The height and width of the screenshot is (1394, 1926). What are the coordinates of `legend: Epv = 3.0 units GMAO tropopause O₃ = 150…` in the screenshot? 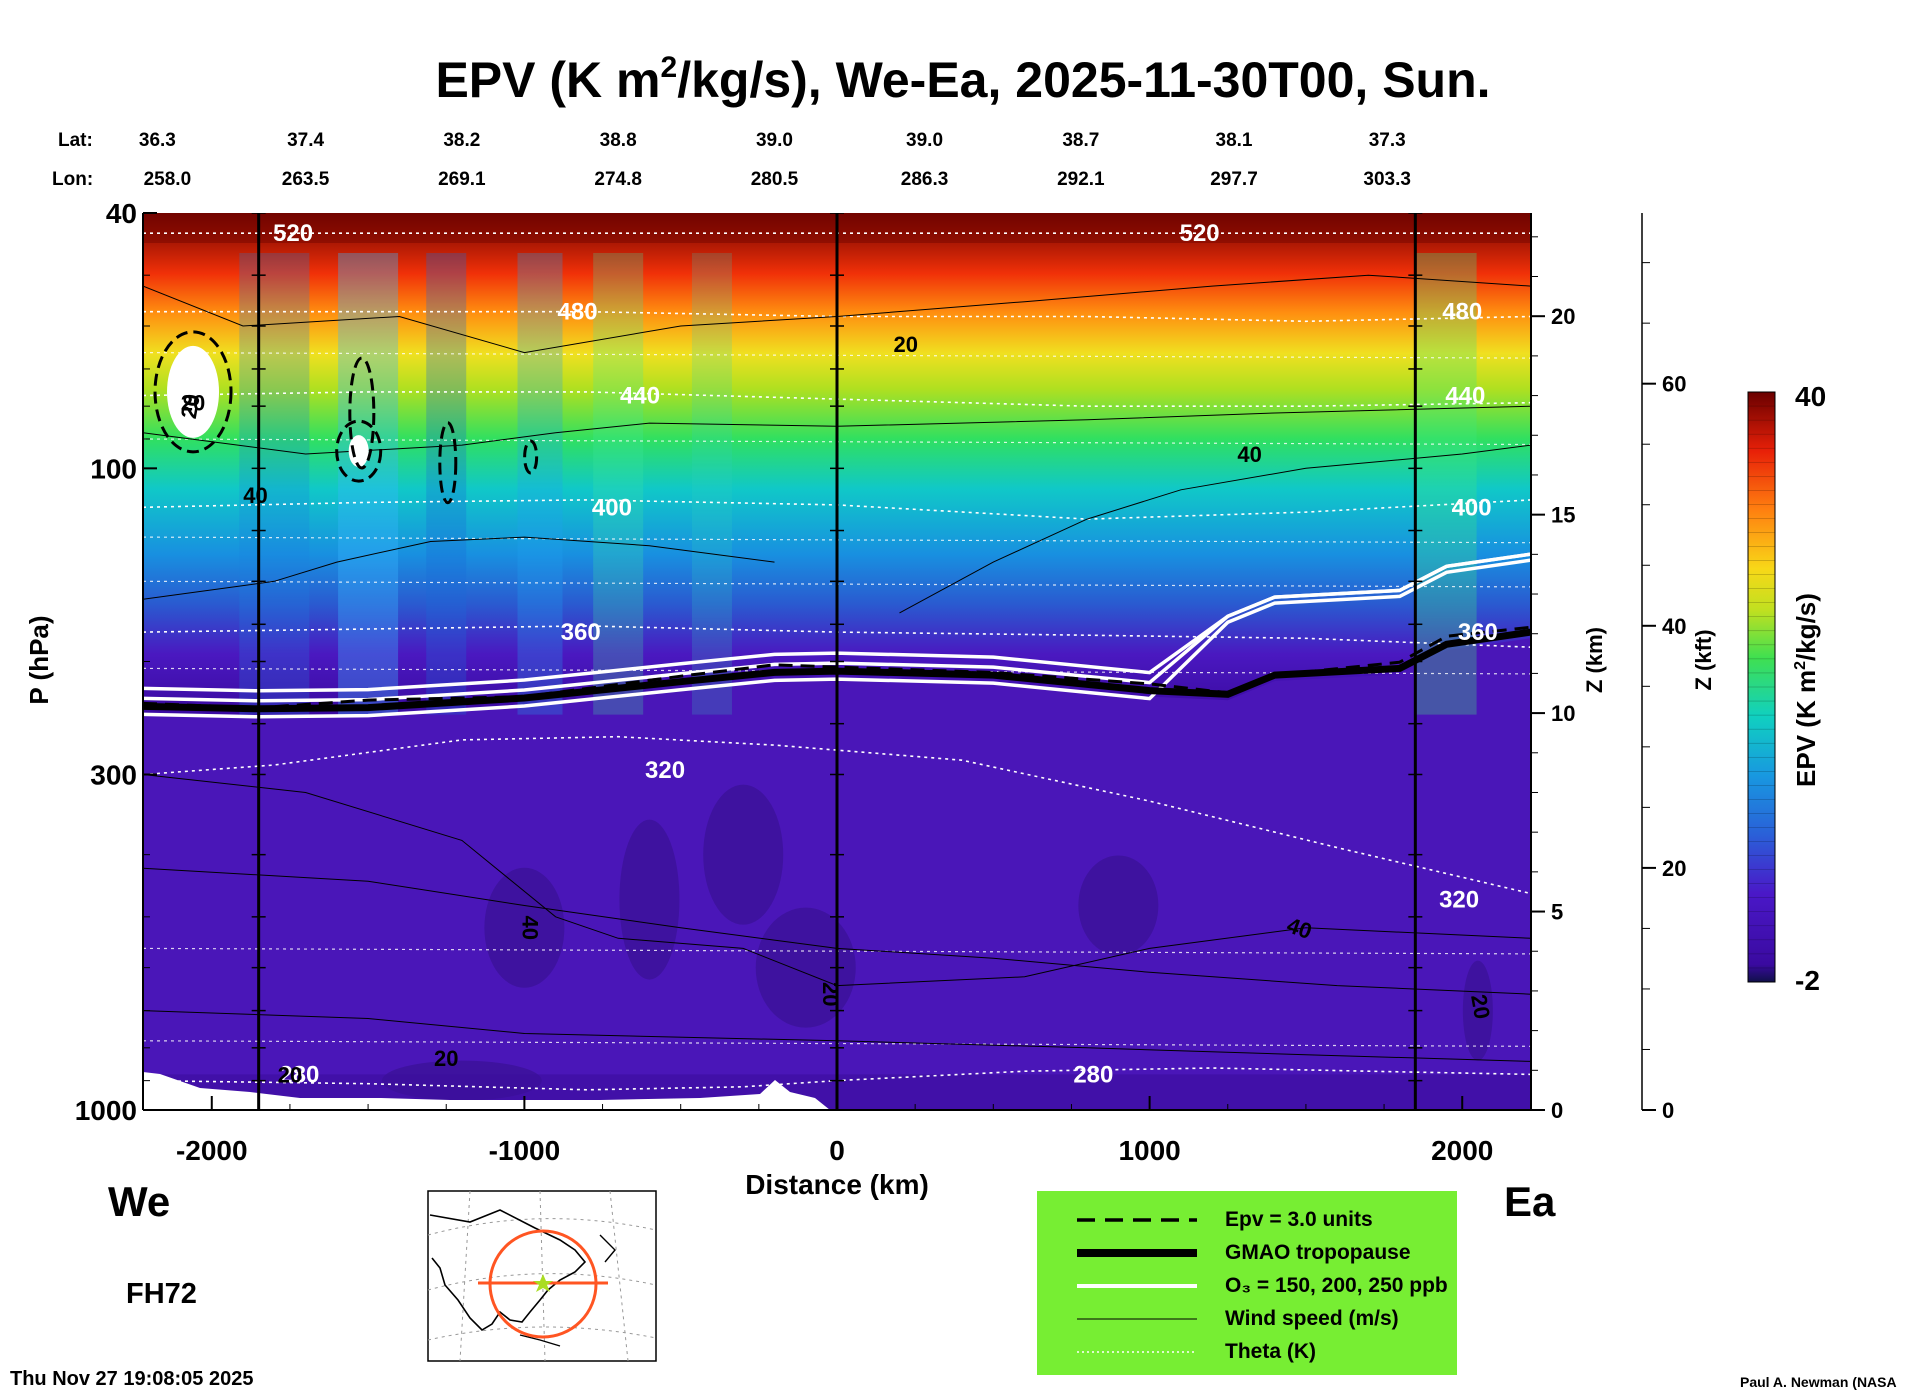 It's located at (1247, 1283).